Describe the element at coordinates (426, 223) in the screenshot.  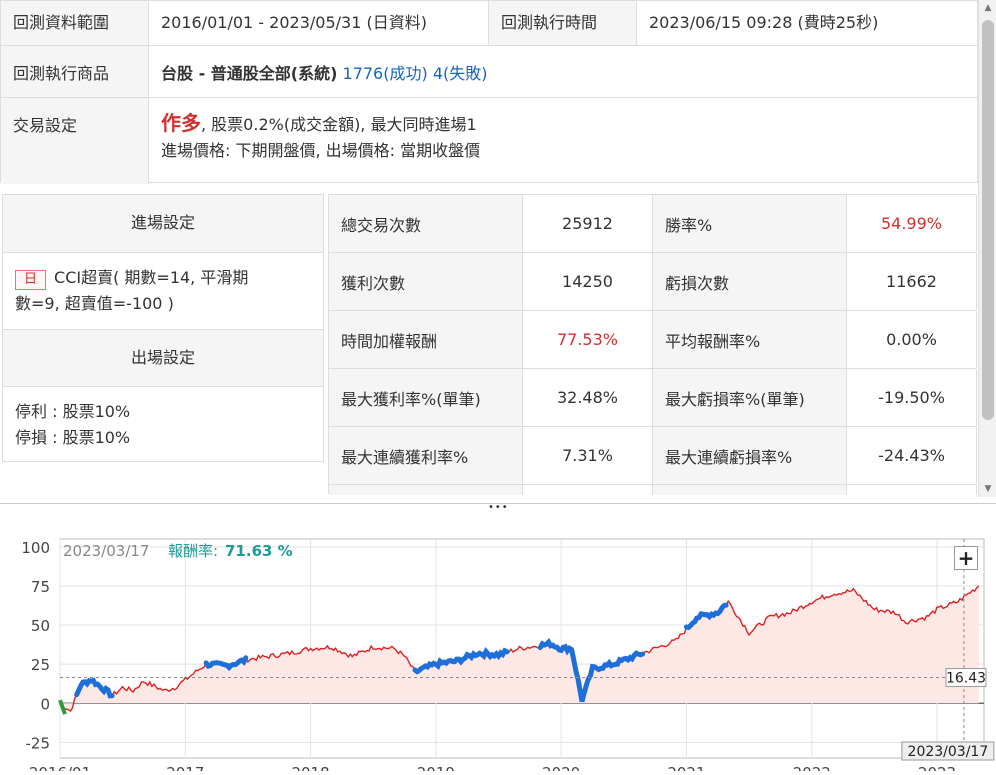
I see `stat-label: 總交易次數` at that location.